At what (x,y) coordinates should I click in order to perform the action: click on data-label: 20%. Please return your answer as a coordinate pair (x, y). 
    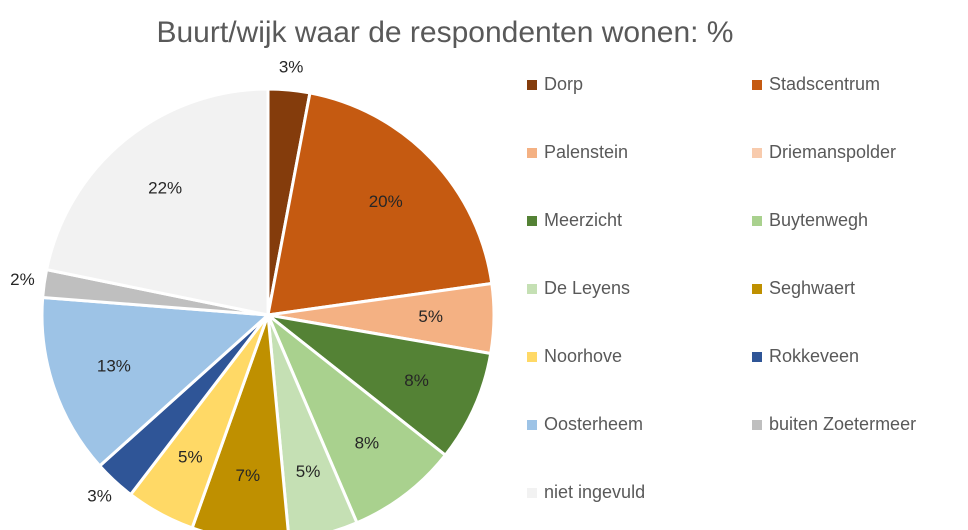
    Looking at the image, I should click on (386, 201).